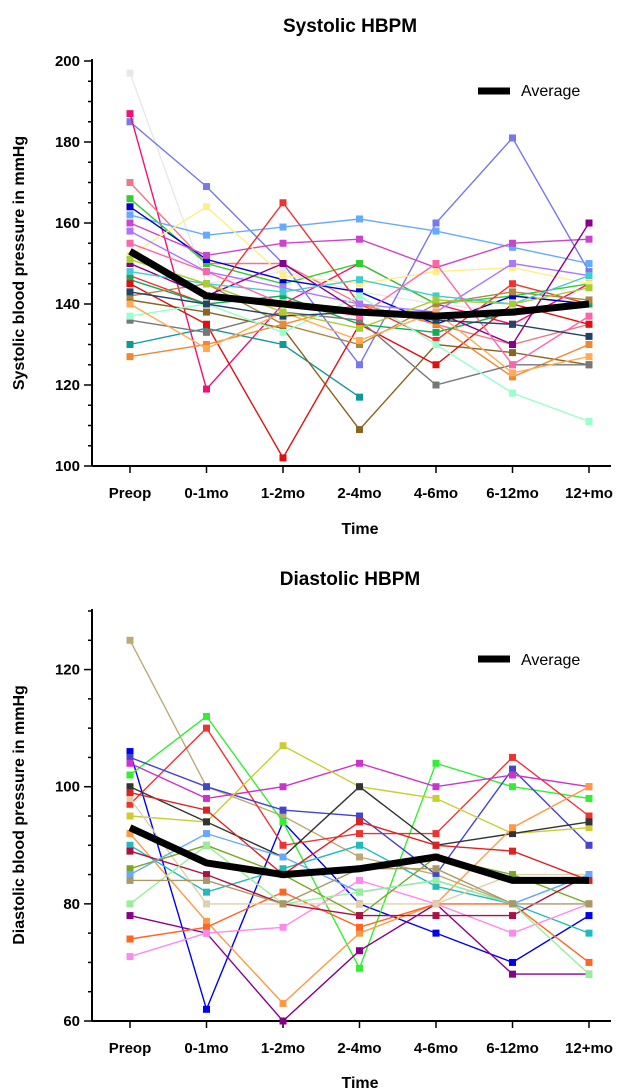  I want to click on systolic-x-tick-label: 1-2mo, so click(283, 493).